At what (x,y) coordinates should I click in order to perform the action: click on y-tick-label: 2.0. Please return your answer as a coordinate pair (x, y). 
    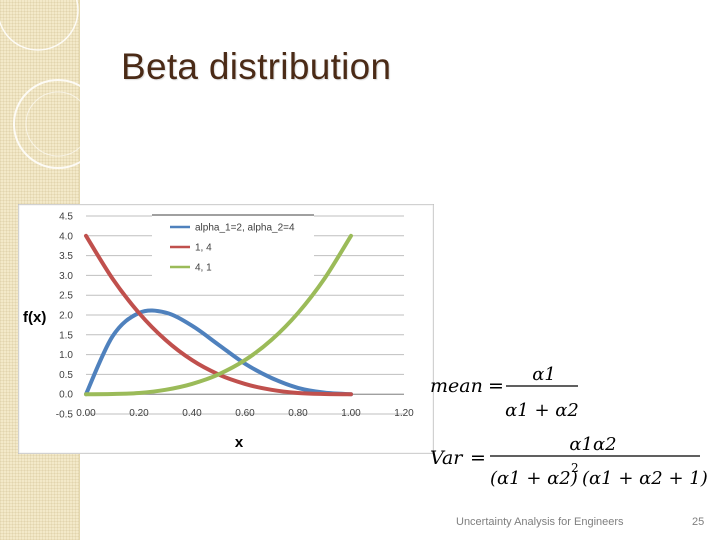
    Looking at the image, I should click on (66, 316).